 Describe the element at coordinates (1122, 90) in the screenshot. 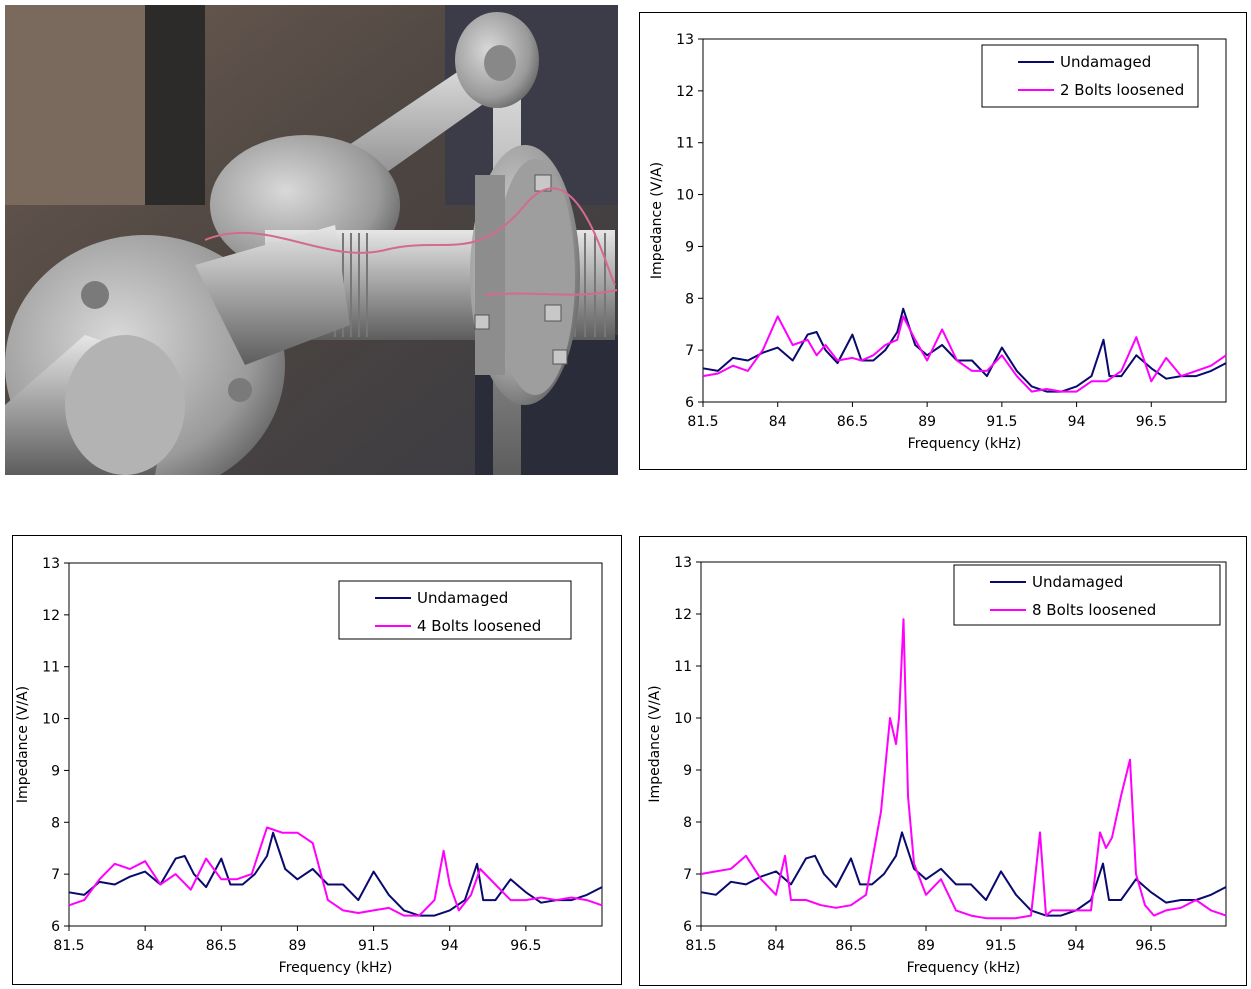

I see `legend-label: 2 Bolts loosened` at that location.